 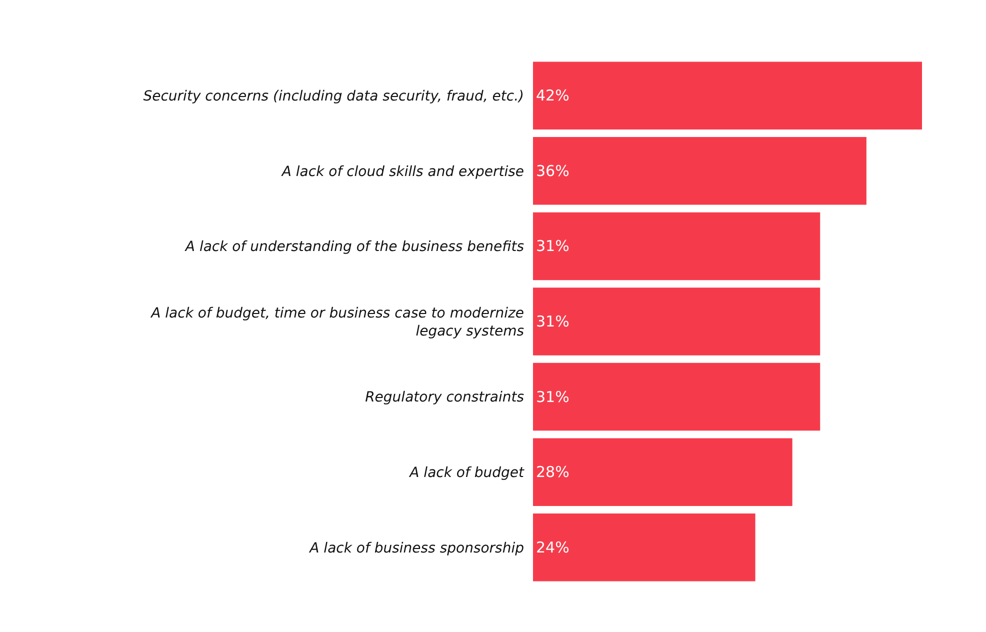 I want to click on y-tick-label: Regulatory constraints, so click(x=444, y=398).